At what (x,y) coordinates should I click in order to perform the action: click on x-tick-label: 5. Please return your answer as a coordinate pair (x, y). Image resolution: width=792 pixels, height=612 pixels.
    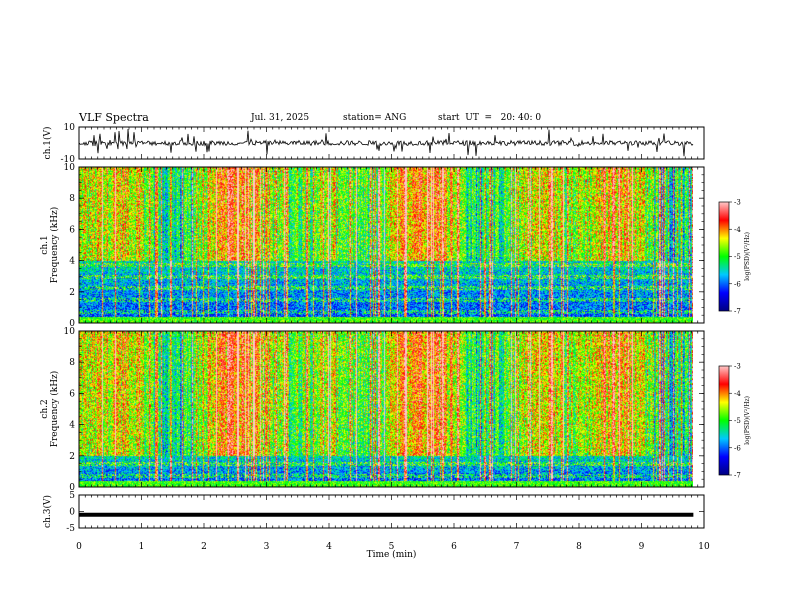
    Looking at the image, I should click on (392, 547).